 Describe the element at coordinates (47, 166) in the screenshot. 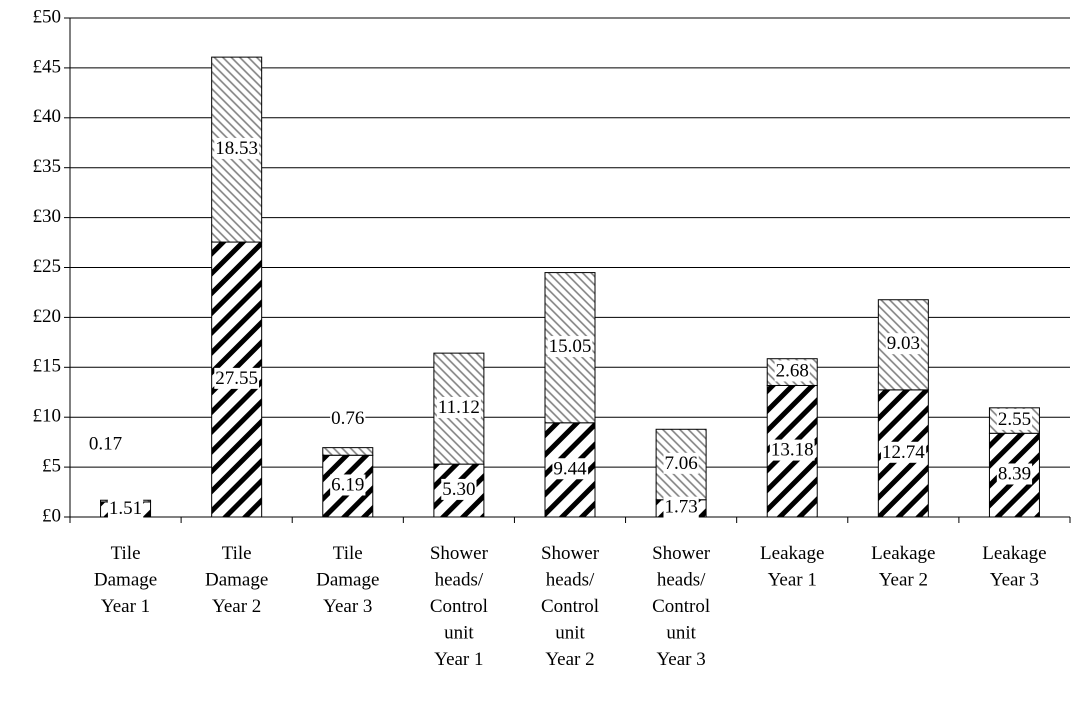

I see `y-tick-label: £35` at that location.